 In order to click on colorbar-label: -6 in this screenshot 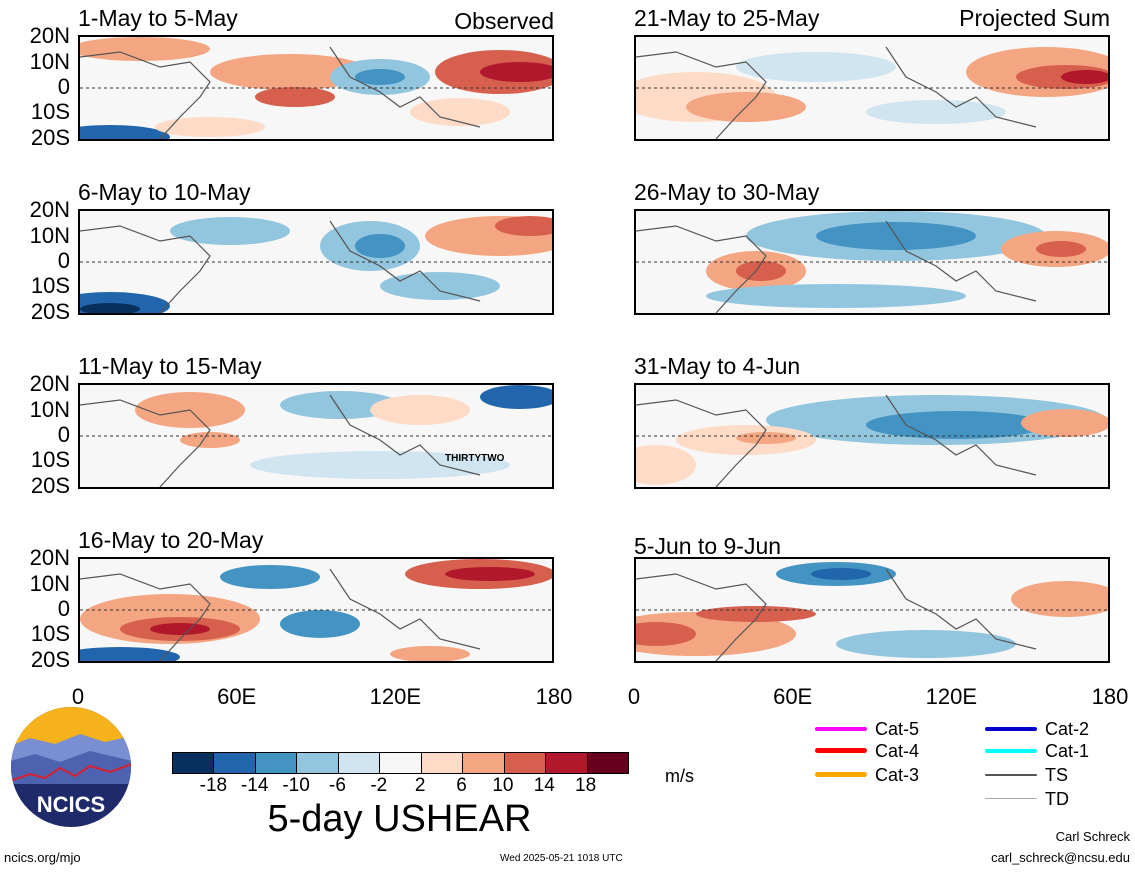, I will do `click(337, 785)`.